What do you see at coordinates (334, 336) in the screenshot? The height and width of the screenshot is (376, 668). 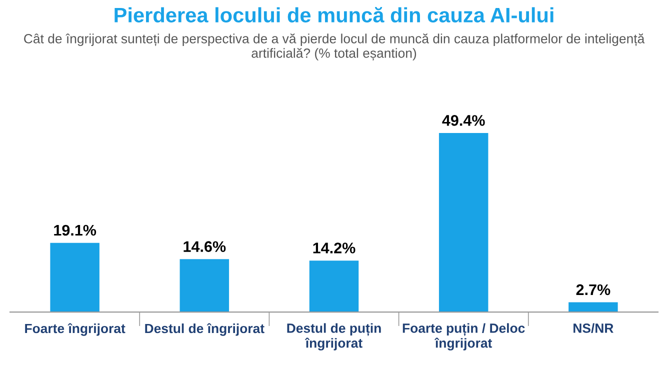 I see `x-tick-label: Destul de puțin îngrijorat` at bounding box center [334, 336].